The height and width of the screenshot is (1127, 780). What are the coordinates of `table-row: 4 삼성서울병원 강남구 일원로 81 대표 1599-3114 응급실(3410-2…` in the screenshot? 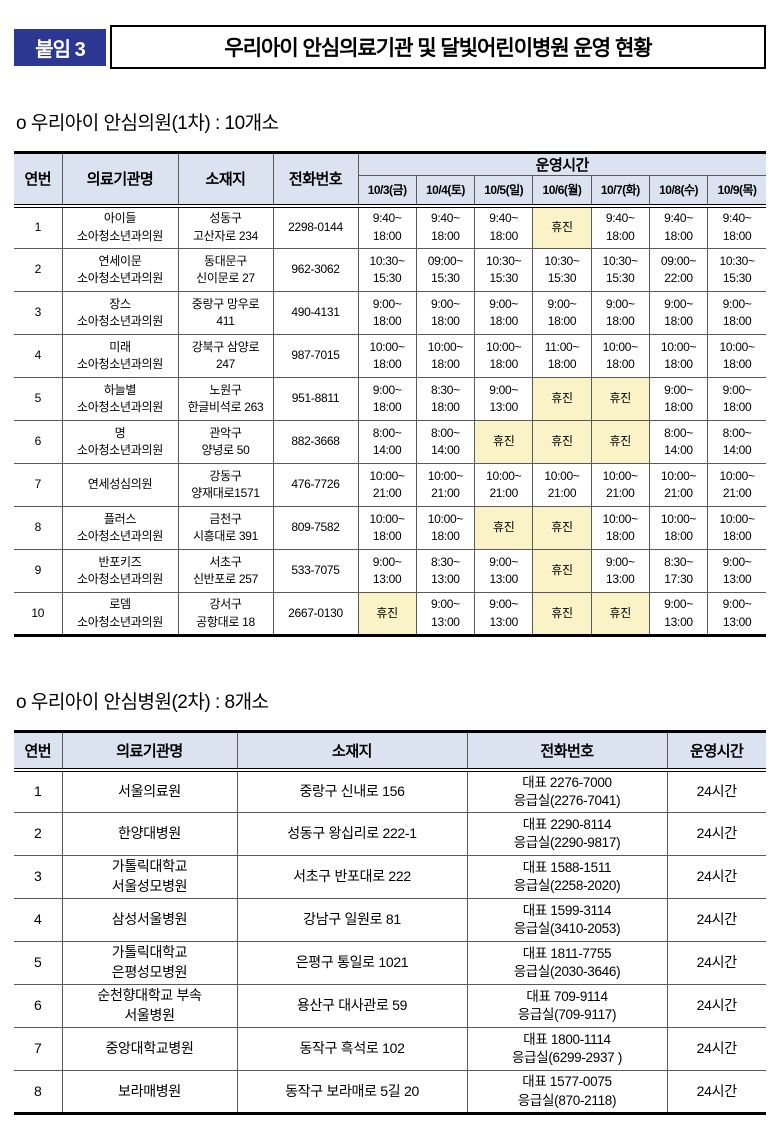 It's located at (390, 920).